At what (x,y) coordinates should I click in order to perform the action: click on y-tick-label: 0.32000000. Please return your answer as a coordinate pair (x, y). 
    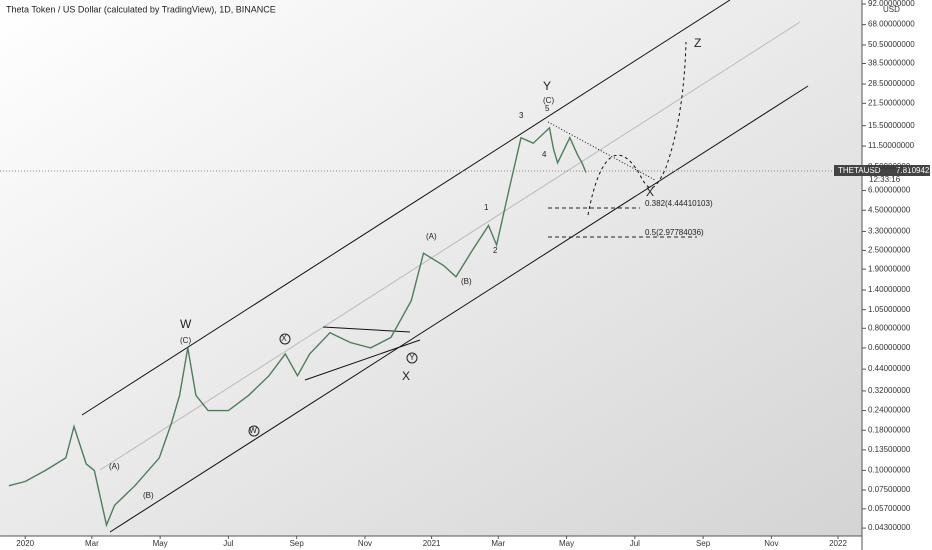
    Looking at the image, I should click on (889, 390).